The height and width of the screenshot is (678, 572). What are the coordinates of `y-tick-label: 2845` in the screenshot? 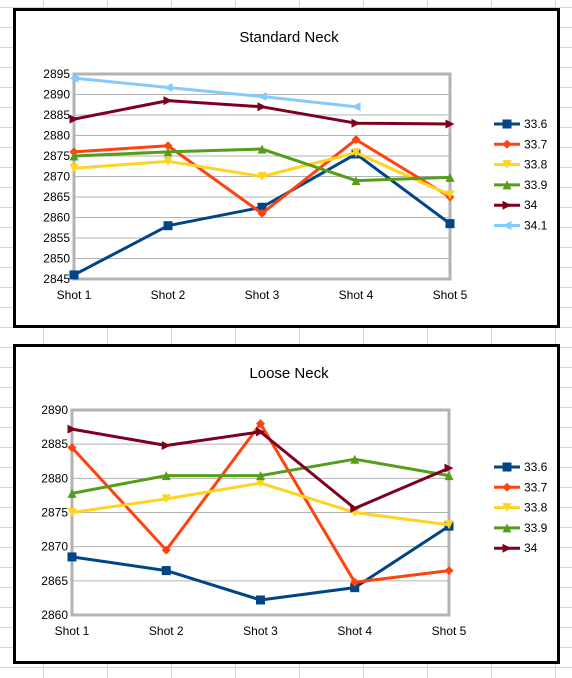 It's located at (56, 279).